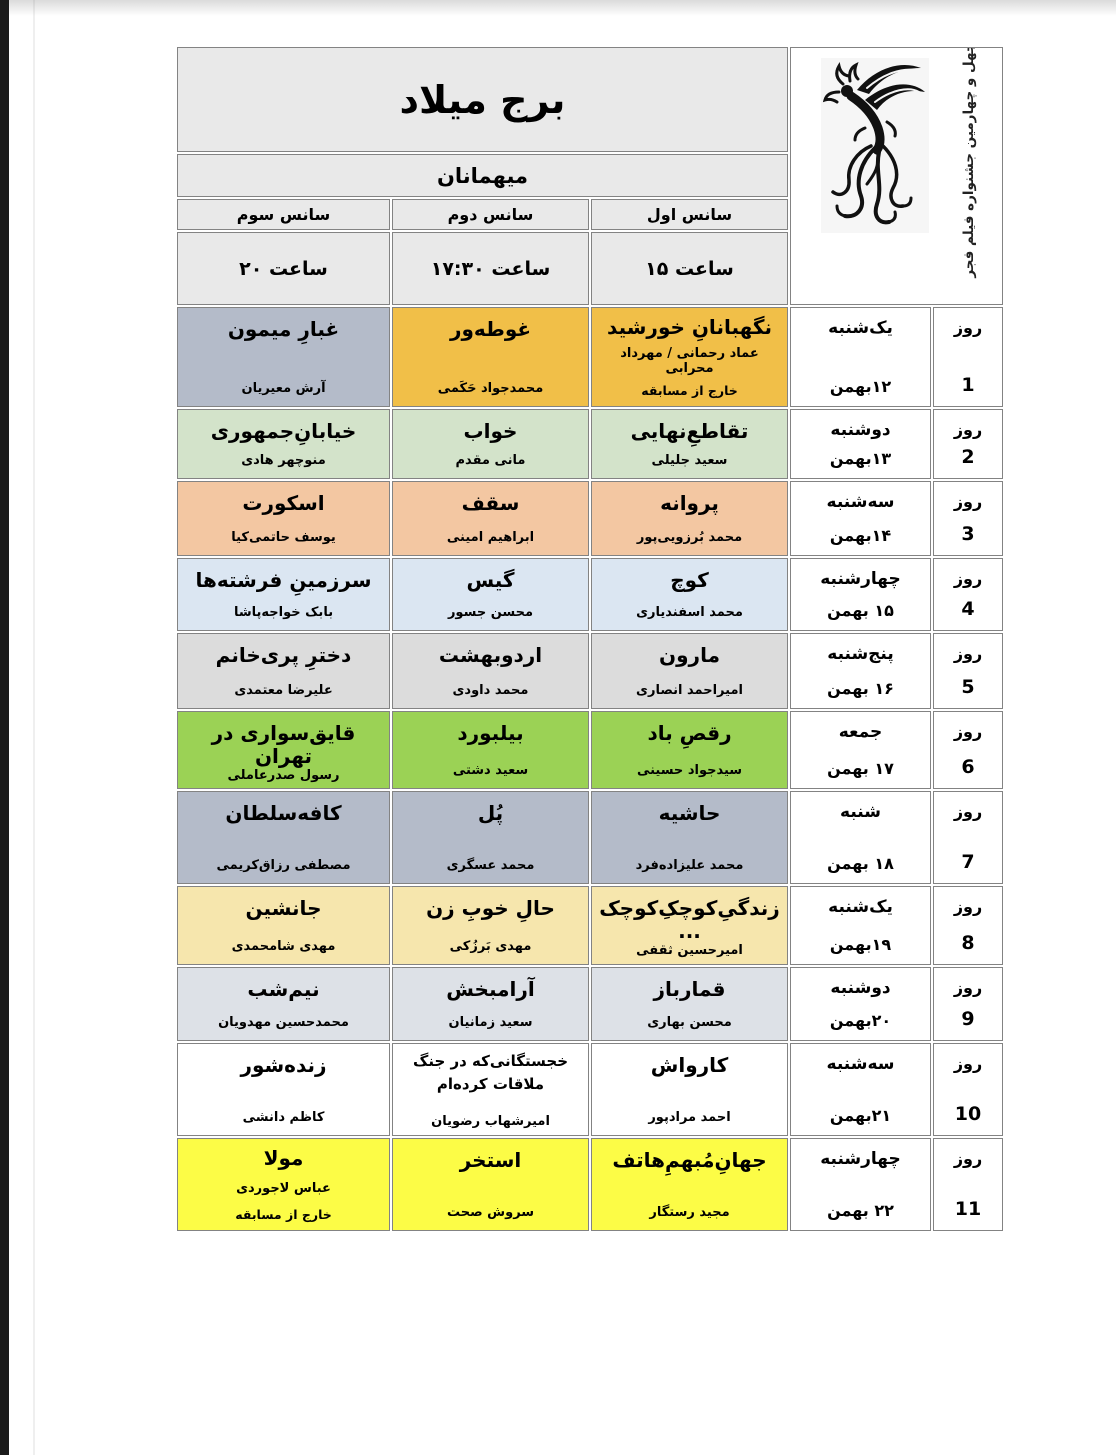 The image size is (1116, 1455). Describe the element at coordinates (689, 865) in the screenshot. I see `film-director: محمد علیزاده‌فرد` at that location.